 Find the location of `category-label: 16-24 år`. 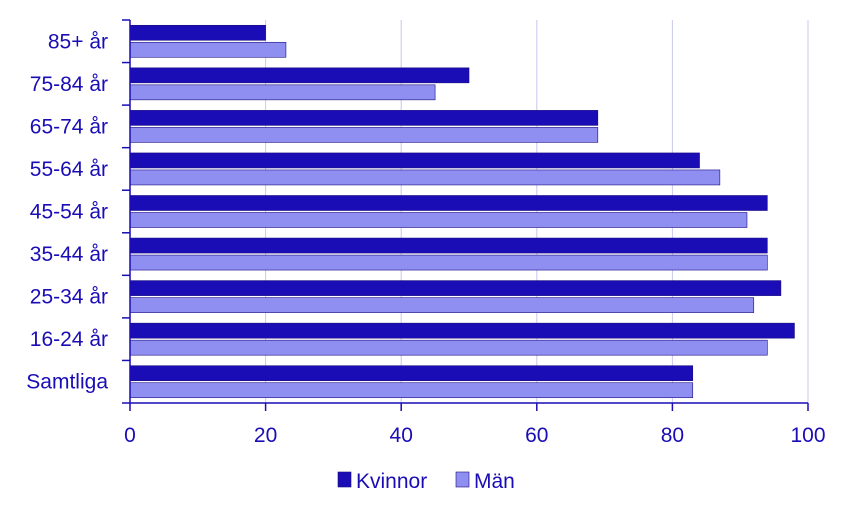

category-label: 16-24 år is located at coordinates (69, 339).